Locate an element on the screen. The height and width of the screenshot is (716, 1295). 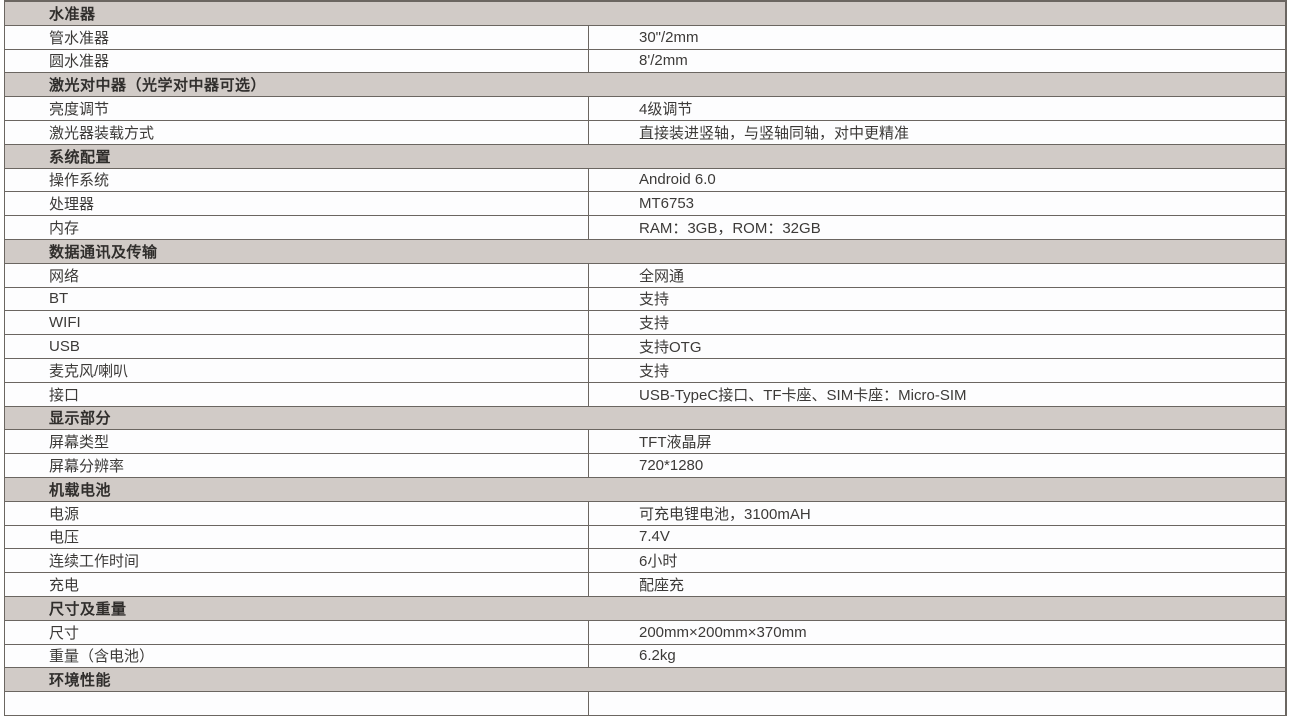
spec-row: 屏幕分辨率 720*1280 is located at coordinates (645, 466).